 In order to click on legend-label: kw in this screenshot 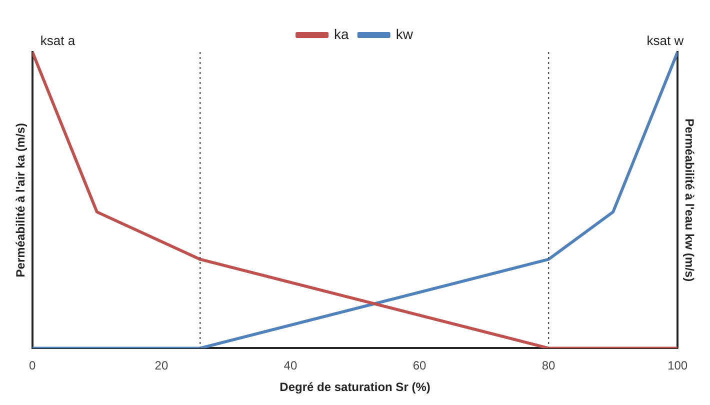, I will do `click(405, 34)`.